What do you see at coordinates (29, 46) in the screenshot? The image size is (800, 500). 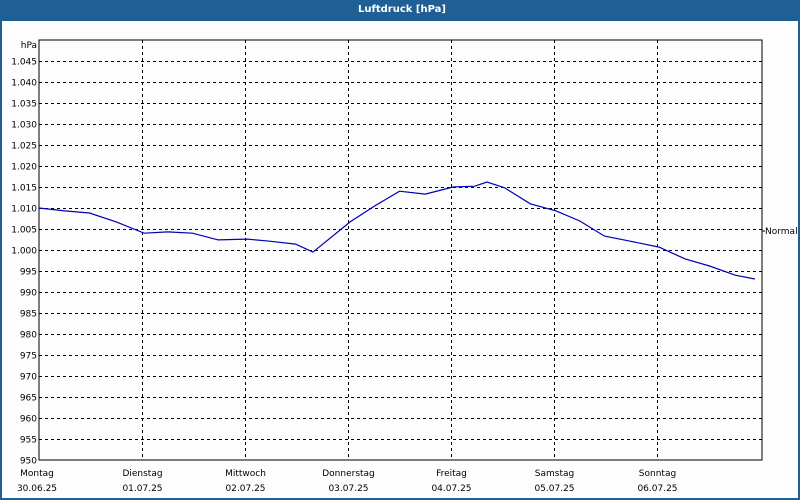 I see `y-axis-unit: hPa` at bounding box center [29, 46].